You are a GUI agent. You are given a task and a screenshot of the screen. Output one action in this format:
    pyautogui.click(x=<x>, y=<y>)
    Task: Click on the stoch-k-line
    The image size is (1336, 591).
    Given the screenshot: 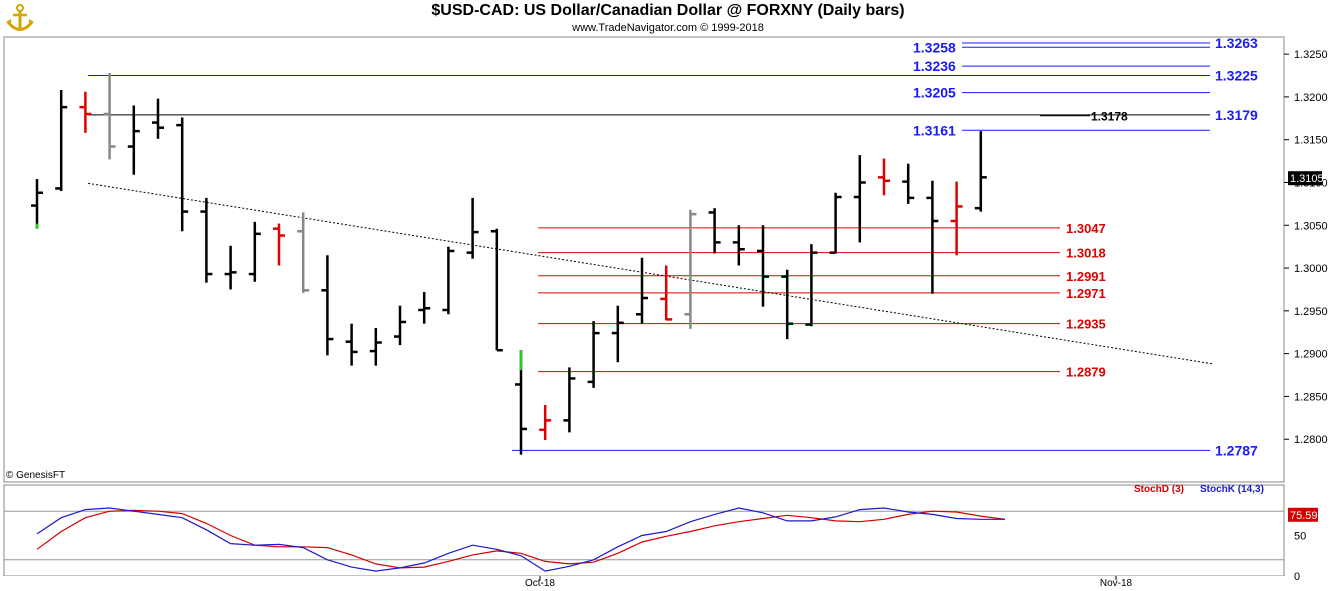 What is the action you would take?
    pyautogui.click(x=520, y=539)
    